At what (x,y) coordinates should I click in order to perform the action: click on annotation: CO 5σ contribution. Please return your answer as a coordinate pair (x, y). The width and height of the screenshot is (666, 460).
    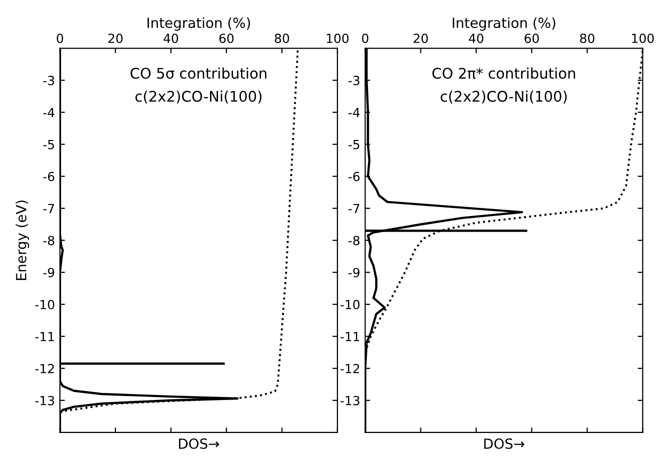
    Looking at the image, I should click on (198, 73).